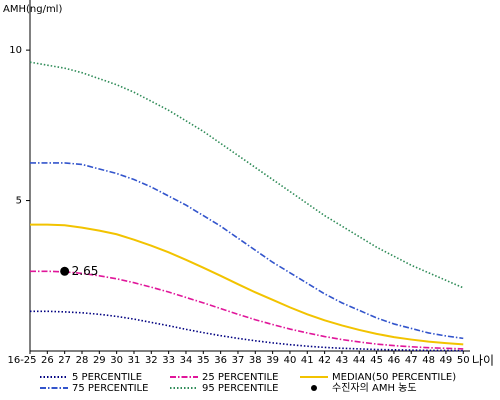 The image size is (500, 400). I want to click on data-label: 2.65, so click(85, 271).